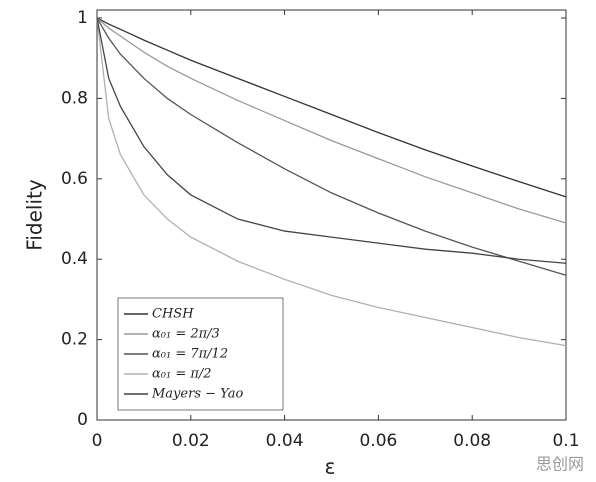  Describe the element at coordinates (74, 98) in the screenshot. I see `y-tick-label: 0.8` at that location.